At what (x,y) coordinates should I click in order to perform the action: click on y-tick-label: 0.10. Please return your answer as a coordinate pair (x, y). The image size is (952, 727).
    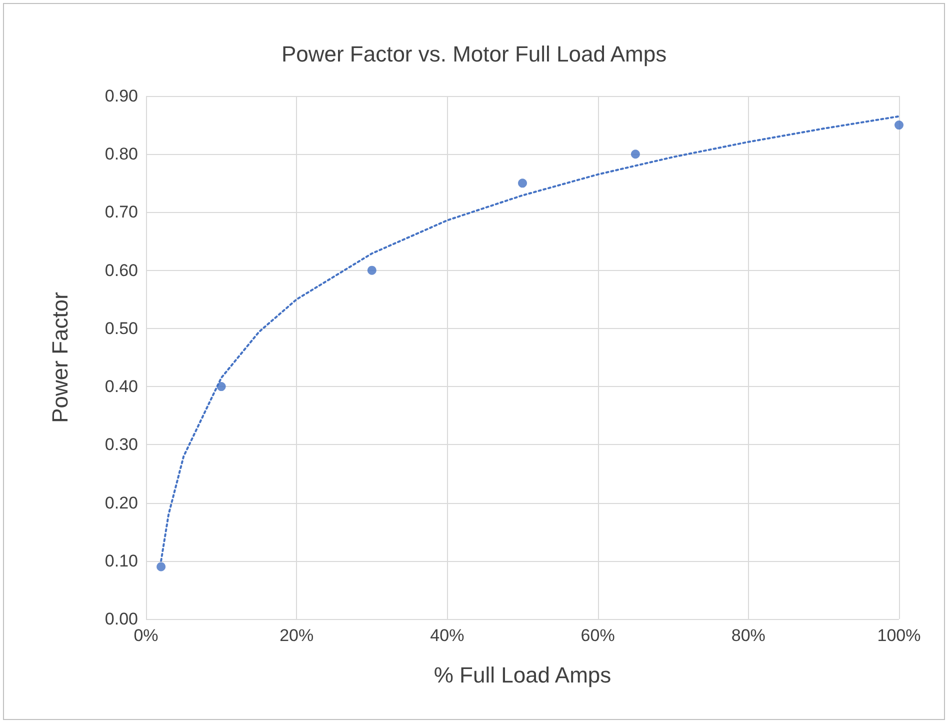
    Looking at the image, I should click on (121, 560).